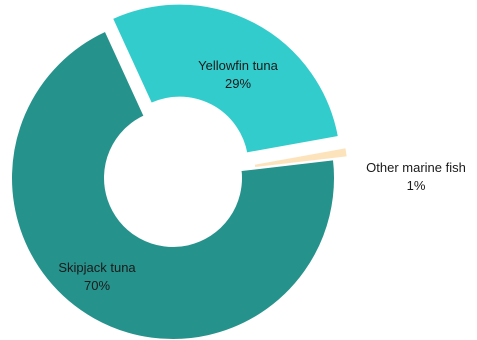 The image size is (477, 340). I want to click on slice-label-other-marine-fish: Other marine fish, so click(416, 167).